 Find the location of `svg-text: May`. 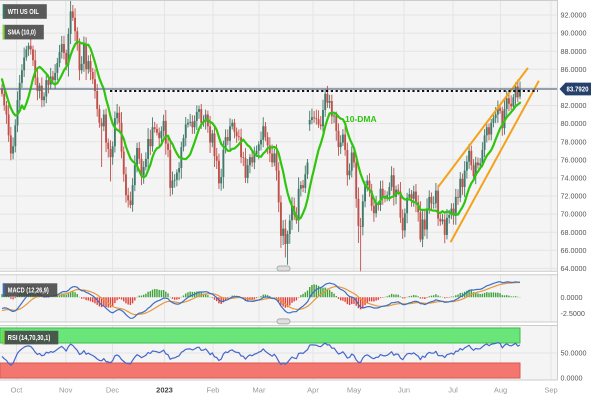

svg-text: May is located at coordinates (354, 390).